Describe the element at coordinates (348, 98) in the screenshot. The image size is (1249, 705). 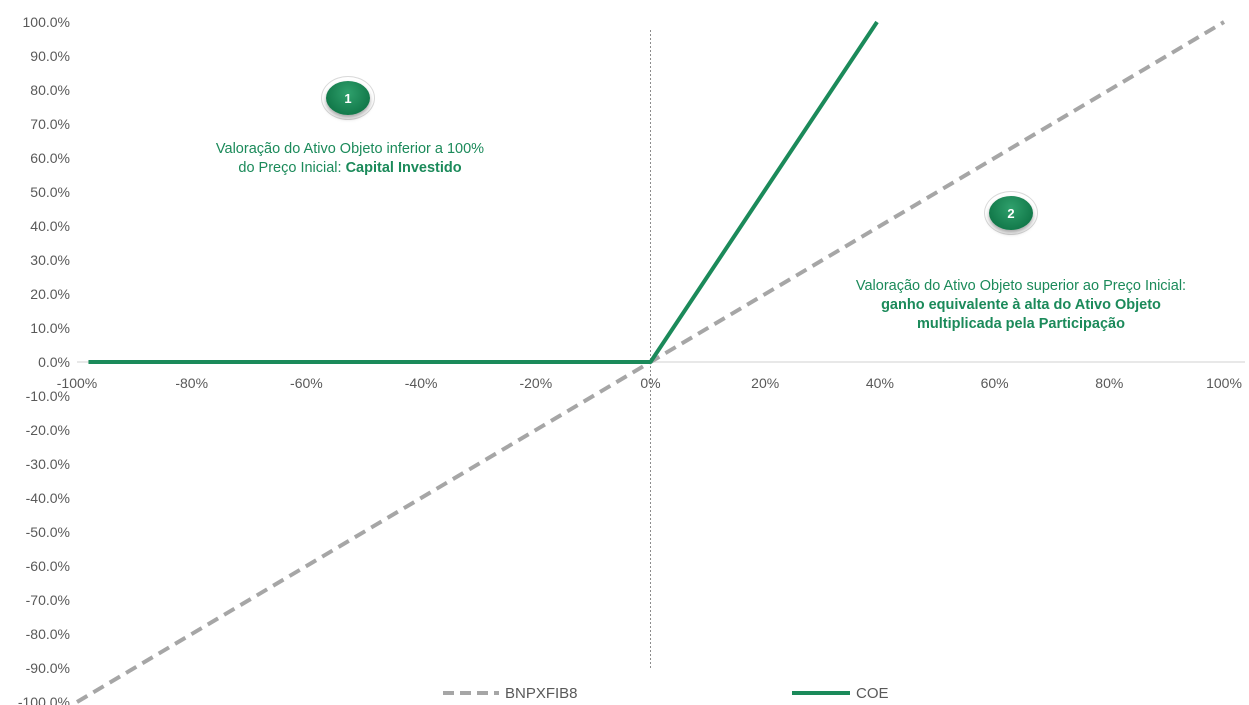
I see `annotation-badge-1: 1` at that location.